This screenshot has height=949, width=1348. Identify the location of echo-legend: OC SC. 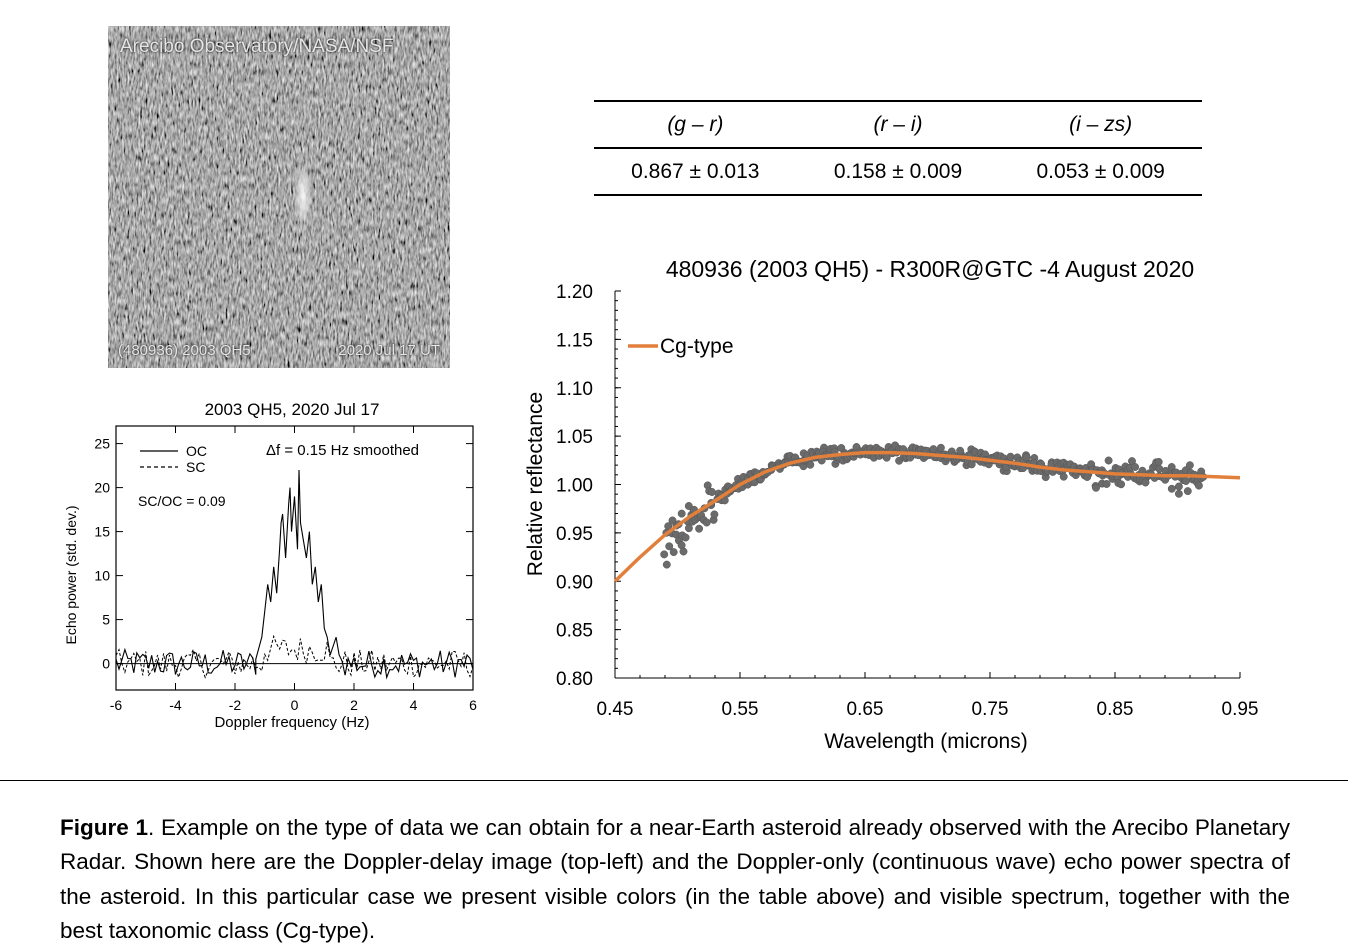
(173, 459).